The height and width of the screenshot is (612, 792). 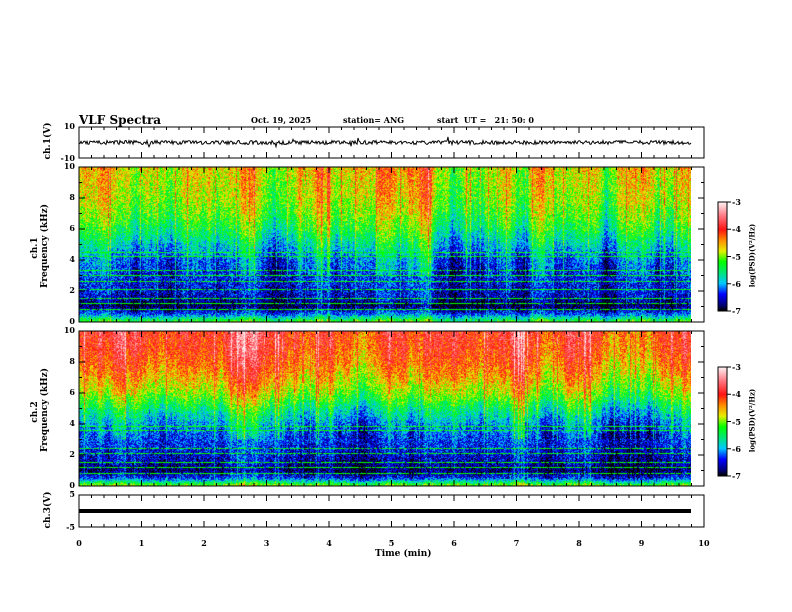 I want to click on ch3-waveform-ylabel: ch.3(V), so click(x=48, y=510).